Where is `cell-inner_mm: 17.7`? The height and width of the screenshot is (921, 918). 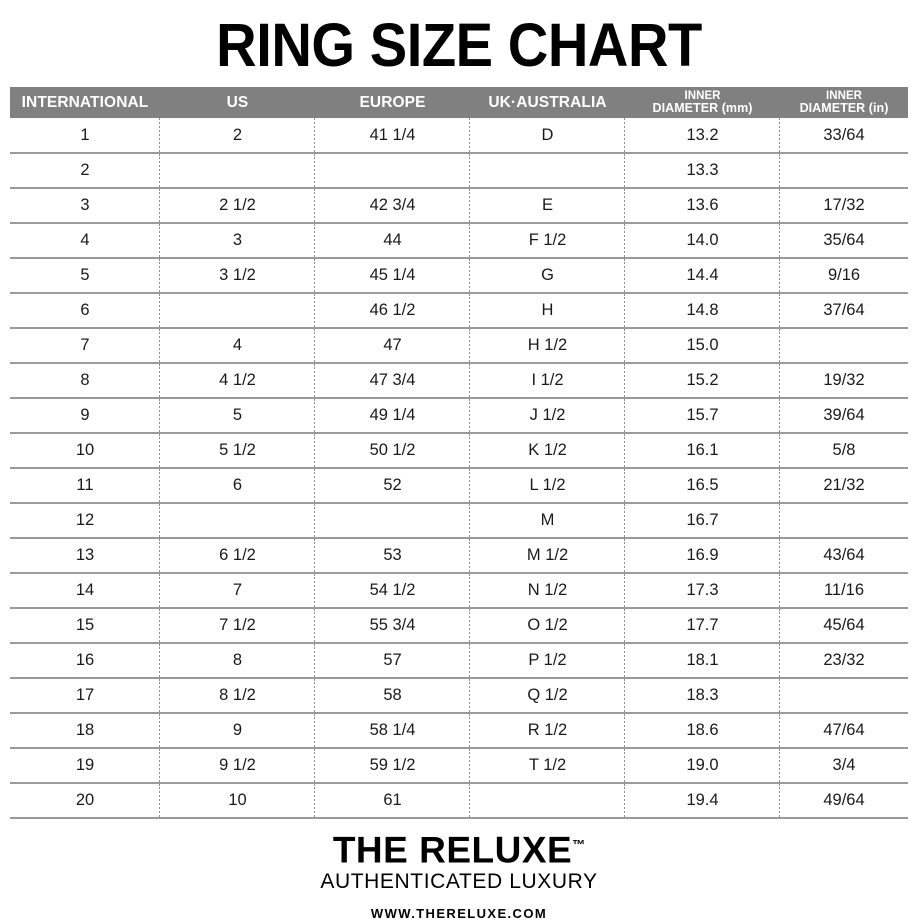
cell-inner_mm: 17.7 is located at coordinates (703, 625).